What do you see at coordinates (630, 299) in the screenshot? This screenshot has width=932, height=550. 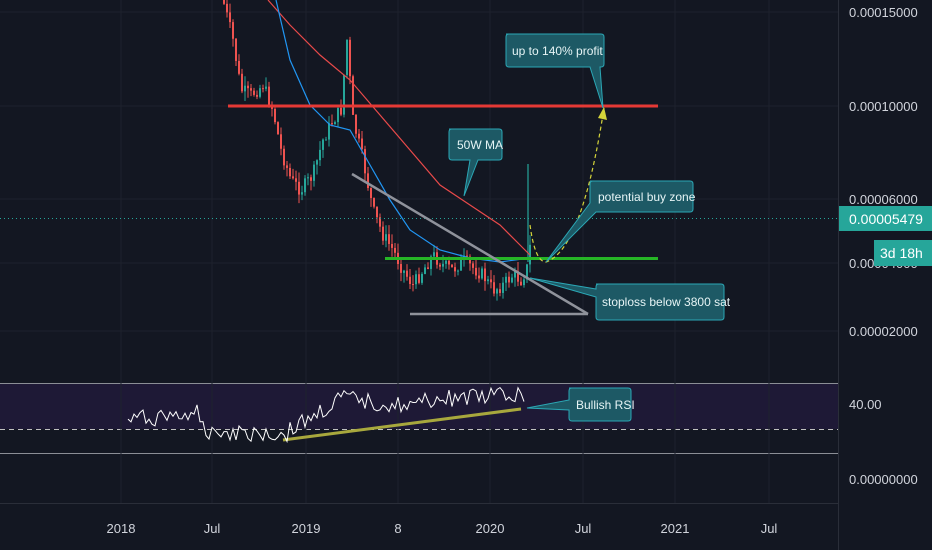 I see `callout-stoploss: stoploss below 3800 sat` at bounding box center [630, 299].